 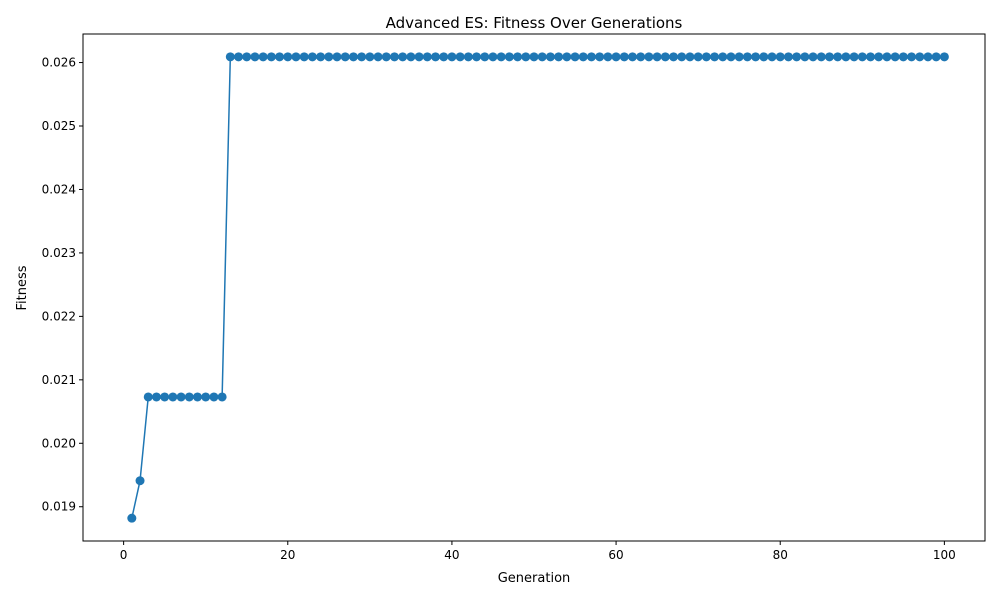 I want to click on y-tick-label: 0.021, so click(x=59, y=380).